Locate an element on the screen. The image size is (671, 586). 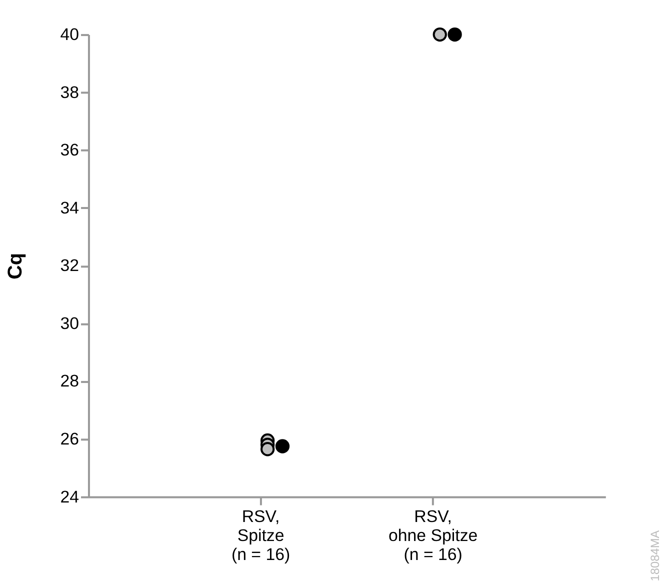
y-tick-label: 34 is located at coordinates (70, 208).